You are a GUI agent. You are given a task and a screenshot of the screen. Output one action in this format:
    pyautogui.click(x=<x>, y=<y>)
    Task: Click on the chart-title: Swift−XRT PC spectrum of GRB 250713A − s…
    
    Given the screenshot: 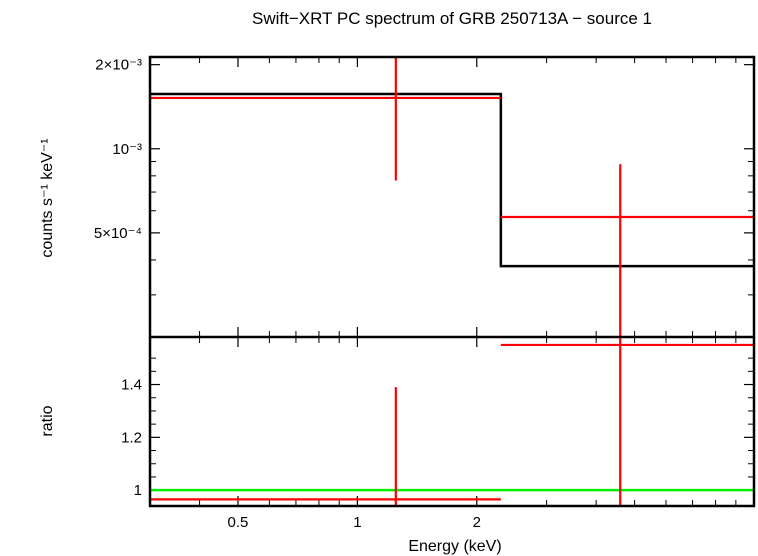 What is the action you would take?
    pyautogui.click(x=452, y=18)
    